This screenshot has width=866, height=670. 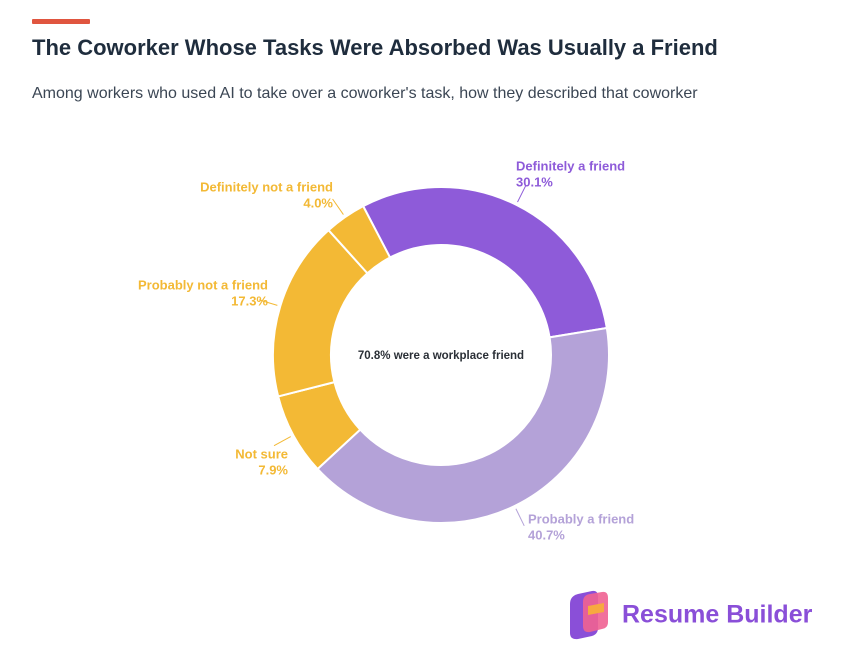 I want to click on slice-label: Probably a friend, so click(x=581, y=518).